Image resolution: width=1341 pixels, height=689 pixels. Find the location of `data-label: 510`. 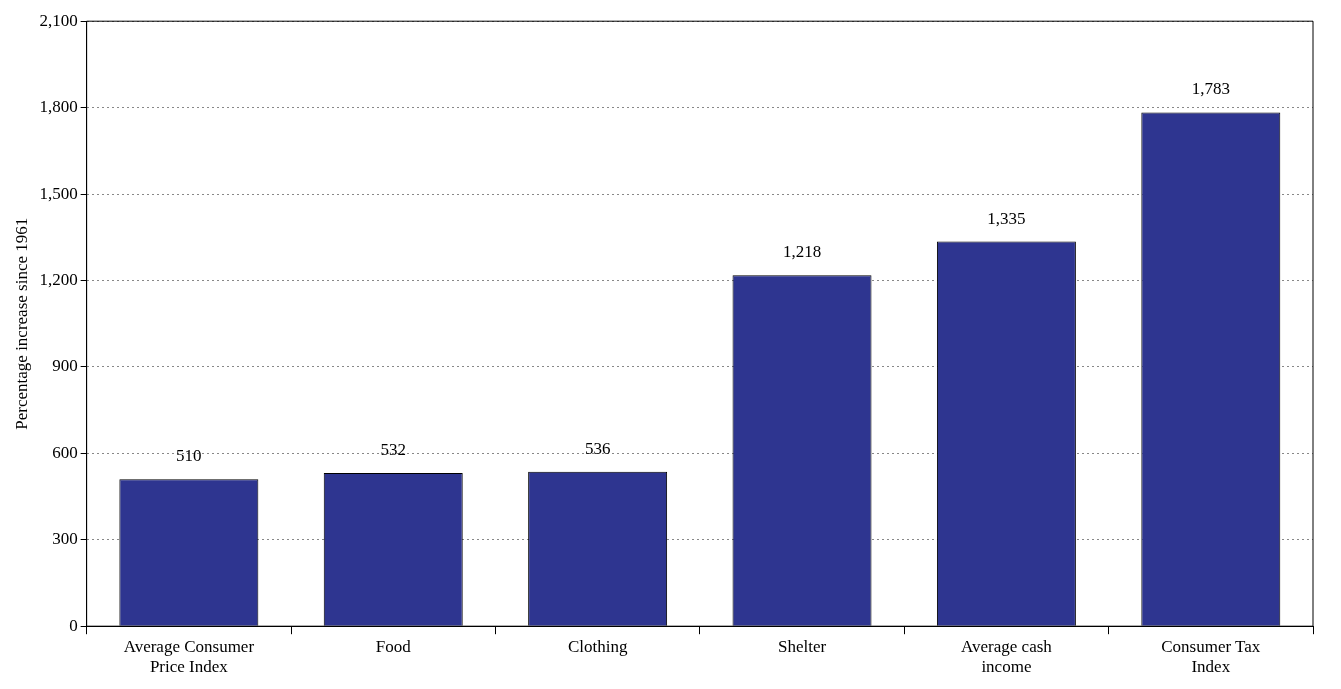

data-label: 510 is located at coordinates (189, 456).